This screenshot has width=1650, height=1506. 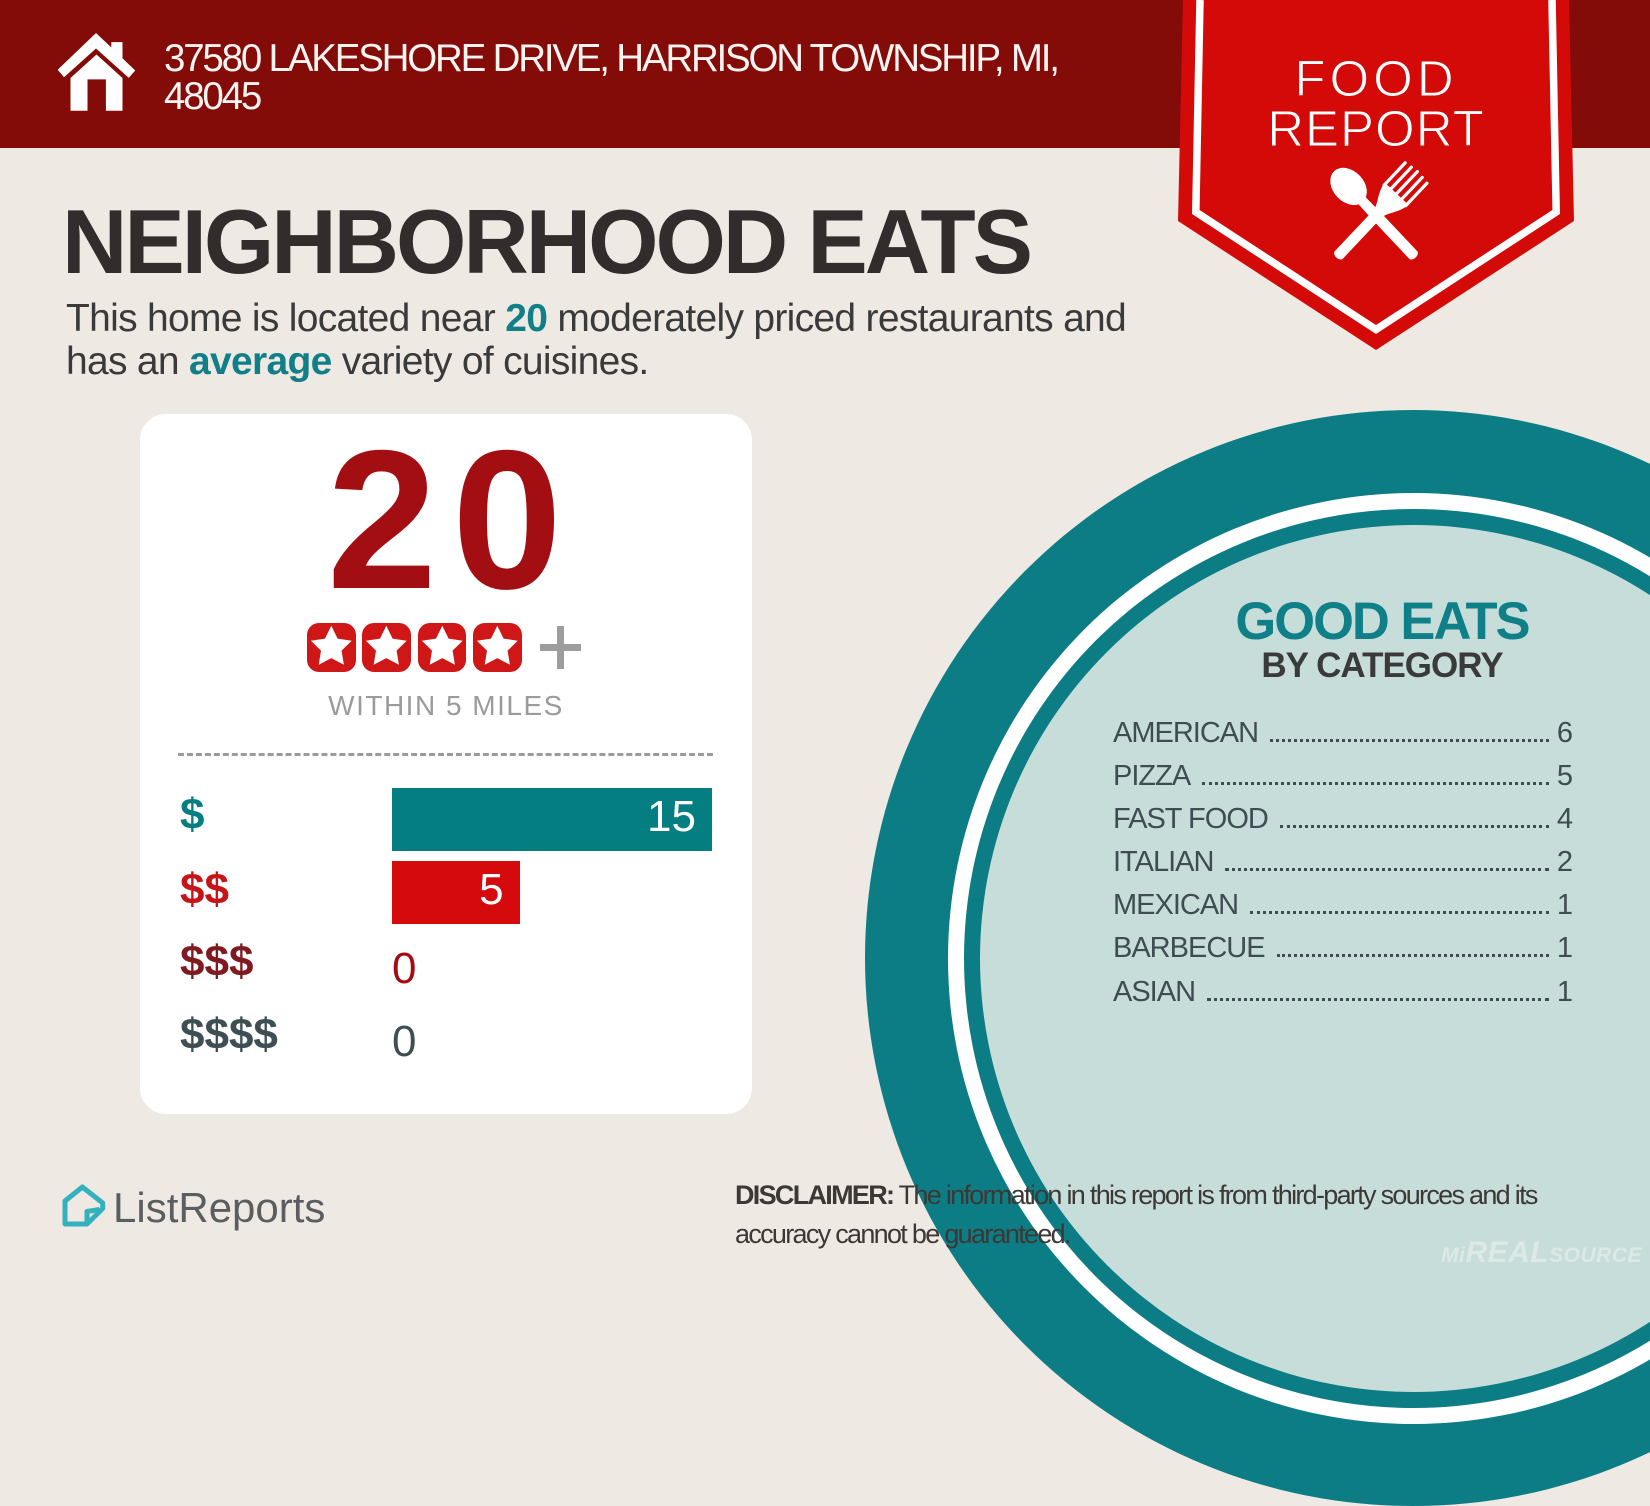 I want to click on svg-text: FOOD, so click(x=1375, y=78).